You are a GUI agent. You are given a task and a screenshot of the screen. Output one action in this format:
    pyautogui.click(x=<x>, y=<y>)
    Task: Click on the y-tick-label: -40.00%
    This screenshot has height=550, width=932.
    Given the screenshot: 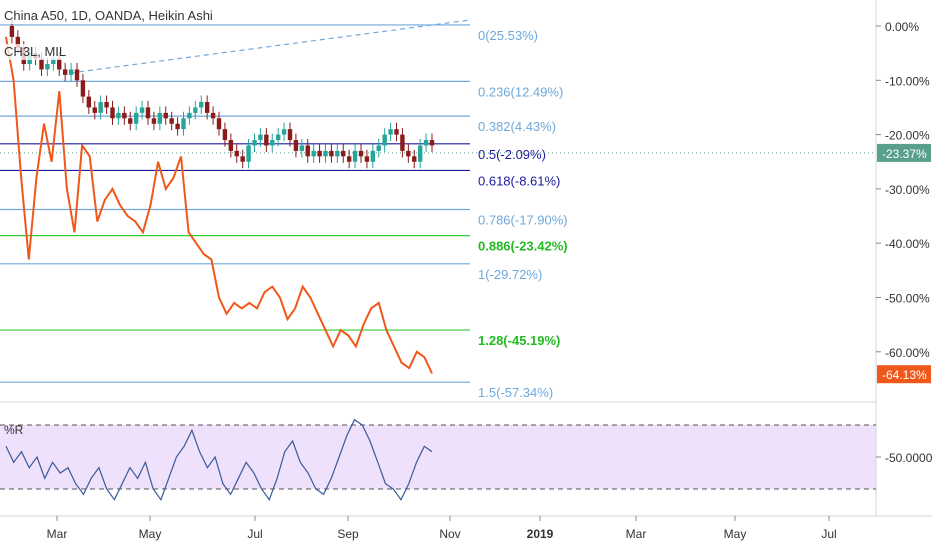 What is the action you would take?
    pyautogui.click(x=907, y=244)
    